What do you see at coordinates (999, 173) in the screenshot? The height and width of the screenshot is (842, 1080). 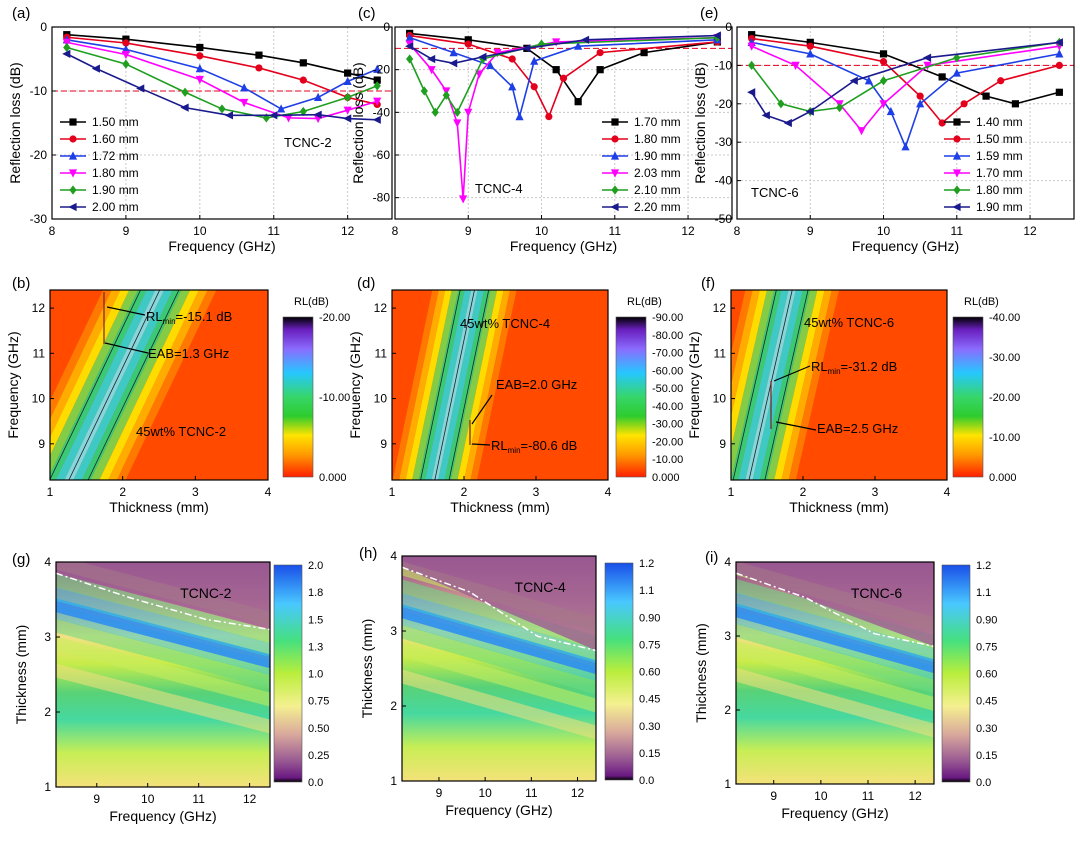 I see `legend-entry: 1.70 mm` at bounding box center [999, 173].